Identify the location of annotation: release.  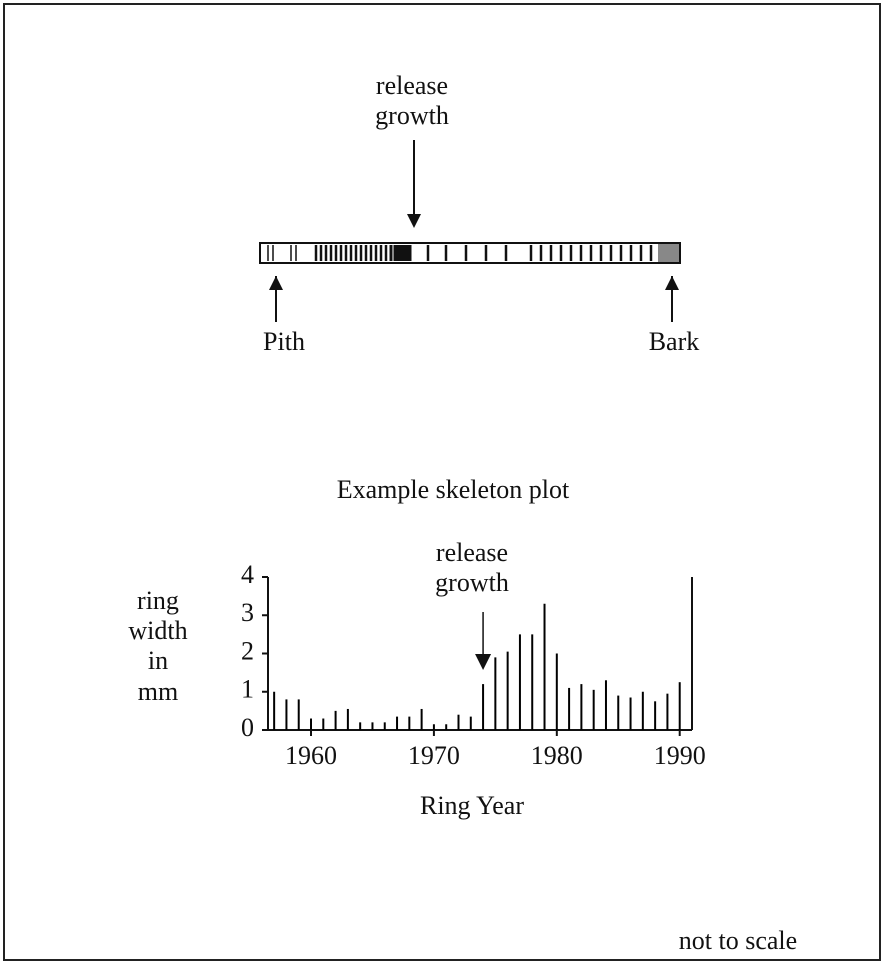
(472, 552).